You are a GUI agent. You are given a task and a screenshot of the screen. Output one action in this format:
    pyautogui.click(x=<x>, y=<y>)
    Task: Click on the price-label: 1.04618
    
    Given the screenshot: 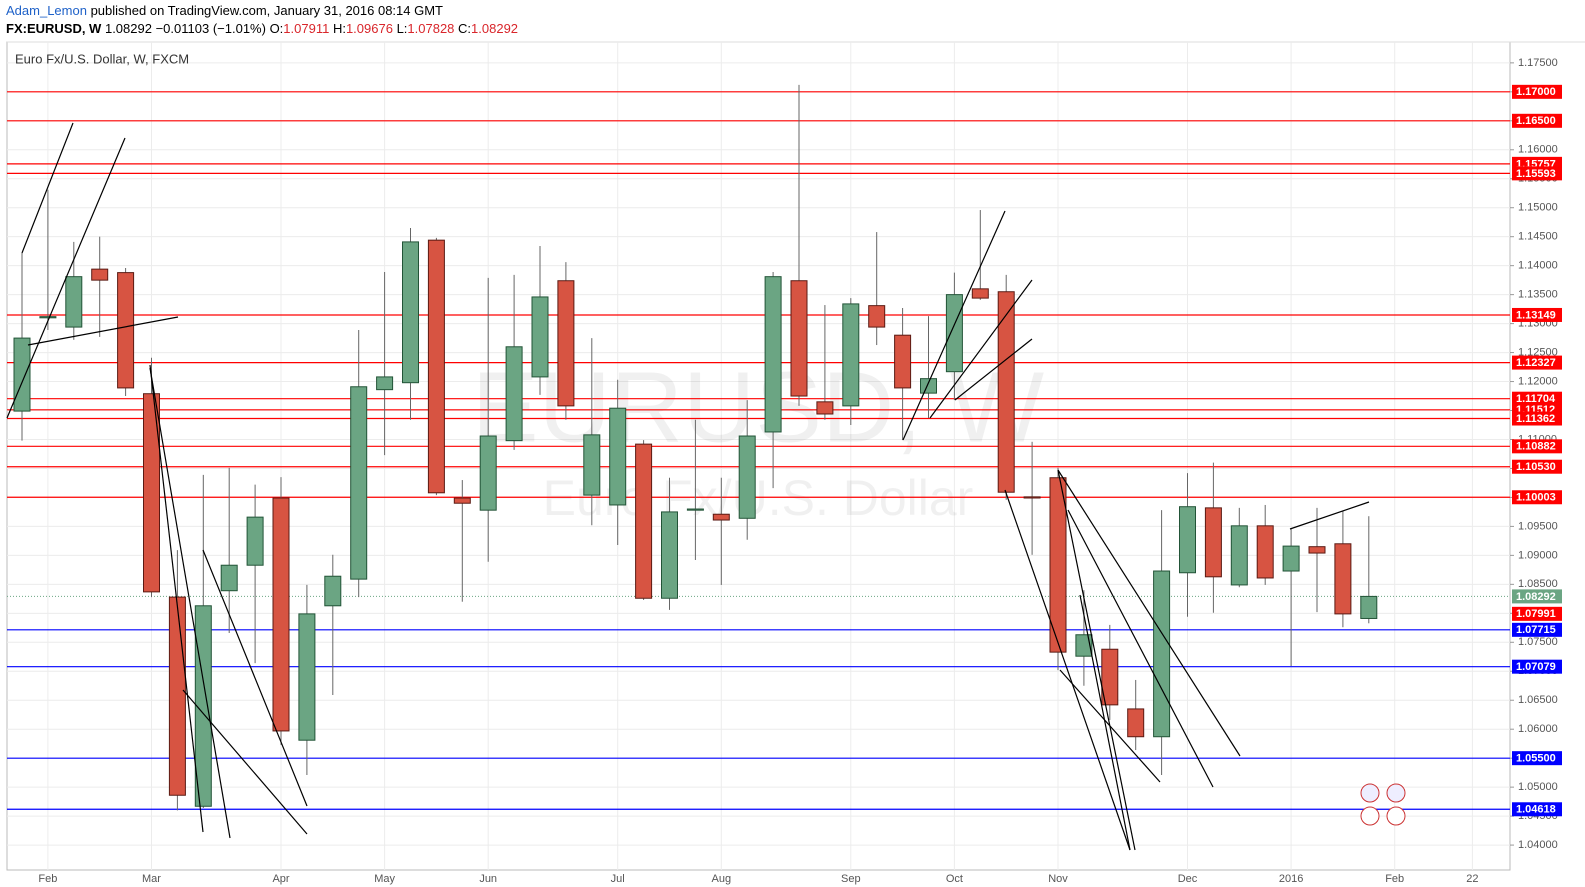 What is the action you would take?
    pyautogui.click(x=1536, y=810)
    